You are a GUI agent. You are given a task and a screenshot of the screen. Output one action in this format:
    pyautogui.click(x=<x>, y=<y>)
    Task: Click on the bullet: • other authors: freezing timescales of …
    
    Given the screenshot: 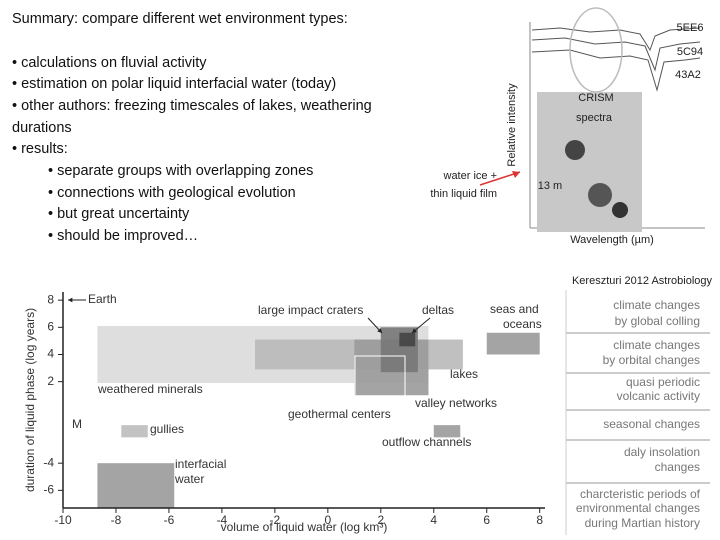 What is the action you would take?
    pyautogui.click(x=192, y=106)
    